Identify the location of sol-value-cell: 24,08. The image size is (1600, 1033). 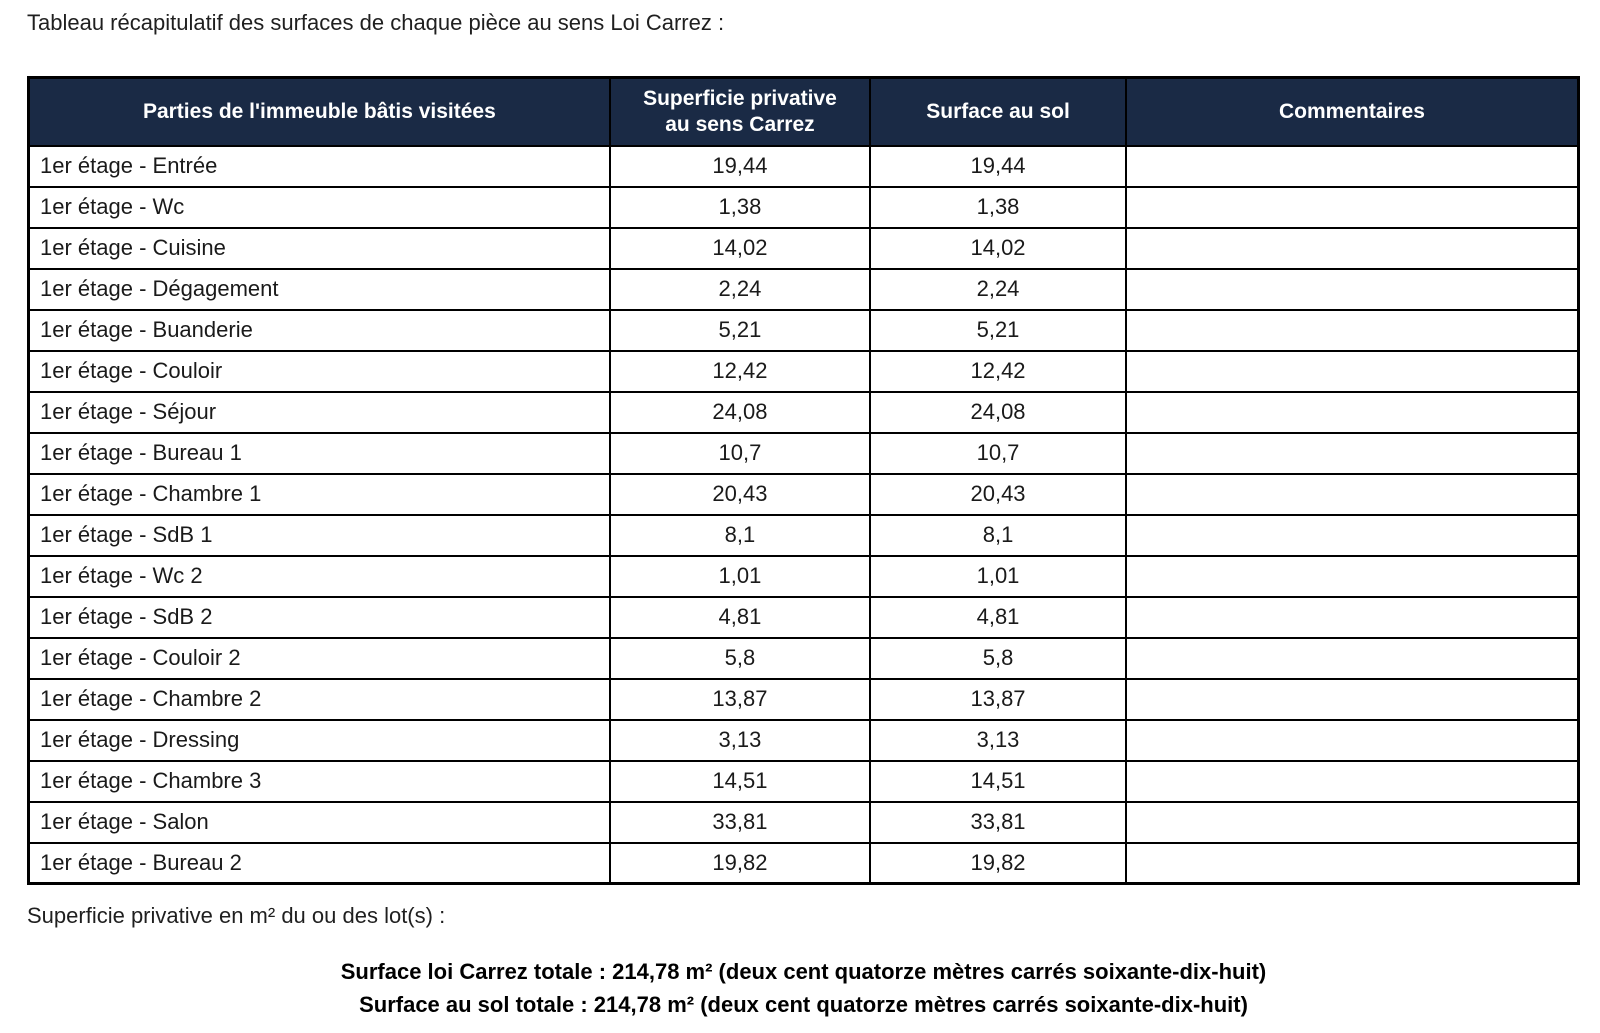
(998, 412).